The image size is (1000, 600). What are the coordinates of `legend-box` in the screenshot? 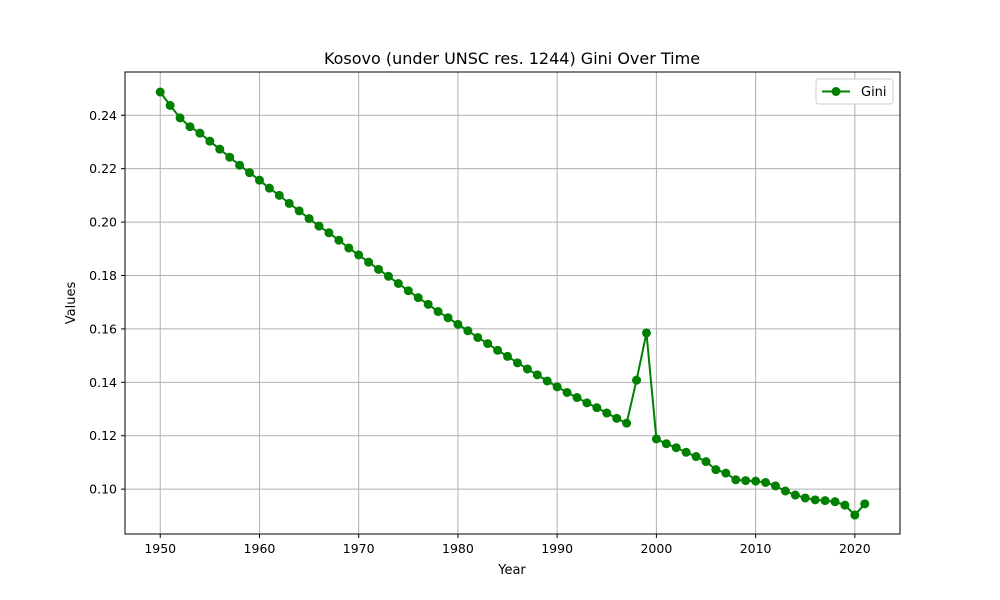 It's located at (854, 91).